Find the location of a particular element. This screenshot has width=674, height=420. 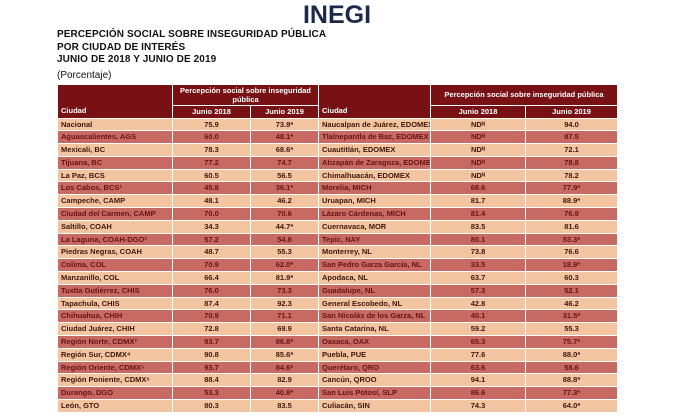

city-cell: Región Sur, CDMX⁴ is located at coordinates (115, 354).